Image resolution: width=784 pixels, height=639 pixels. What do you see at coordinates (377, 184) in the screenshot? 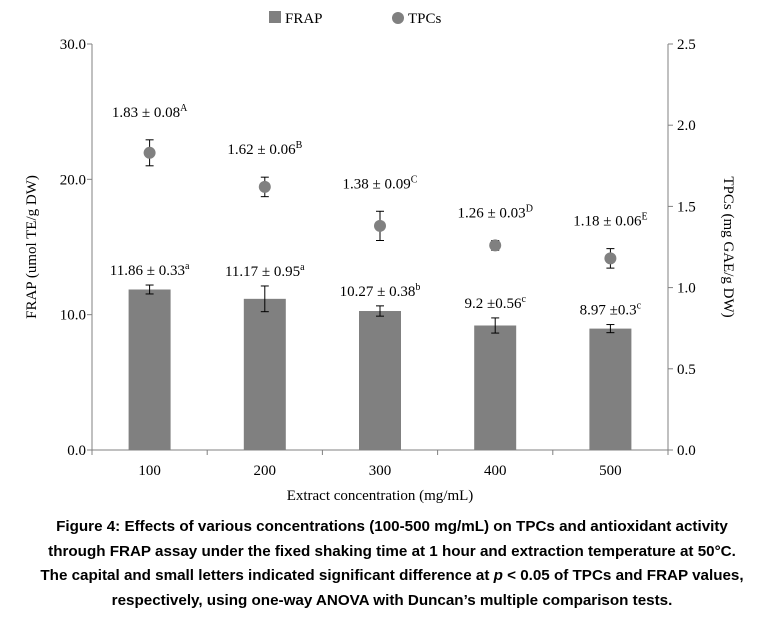
I see `tpcs-data-label-value: 1.38 ± 0.09` at bounding box center [377, 184].